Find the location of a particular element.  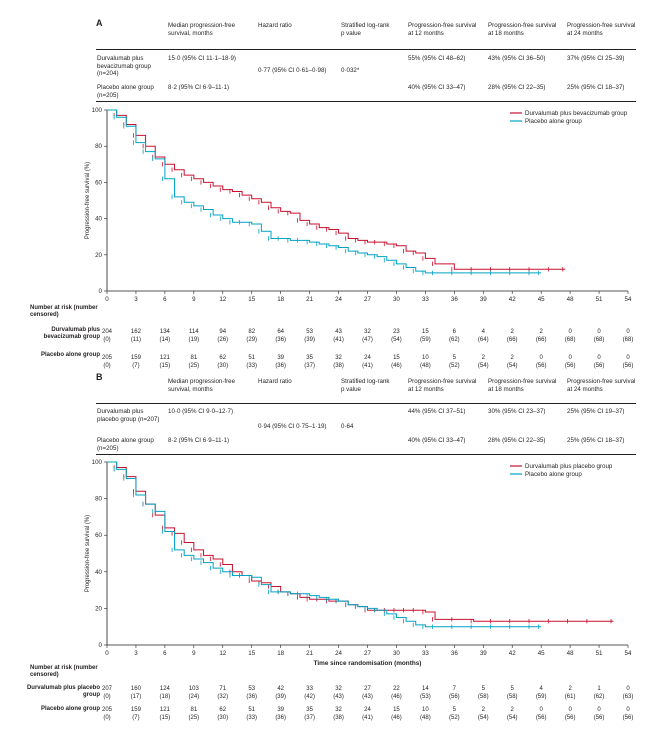

risk-censored: (32) is located at coordinates (223, 697).